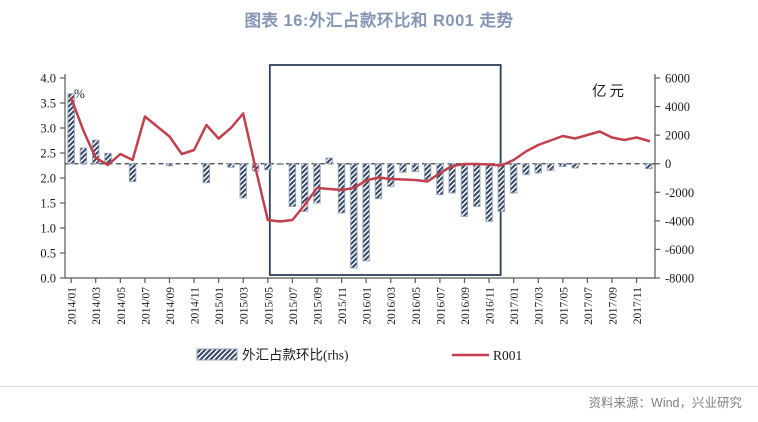  What do you see at coordinates (589, 306) in the screenshot?
I see `svg-text: 2017/07` at bounding box center [589, 306].